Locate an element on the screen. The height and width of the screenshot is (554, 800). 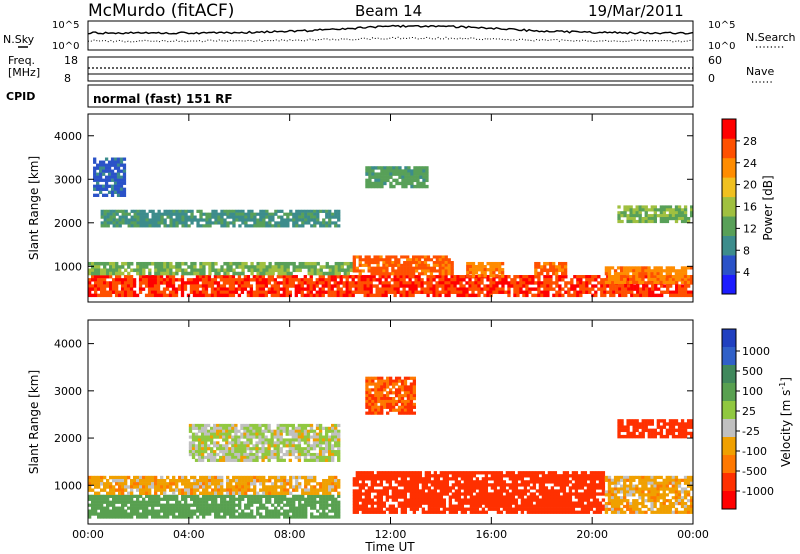
colorbar-tick-label: 12 is located at coordinates (750, 228).